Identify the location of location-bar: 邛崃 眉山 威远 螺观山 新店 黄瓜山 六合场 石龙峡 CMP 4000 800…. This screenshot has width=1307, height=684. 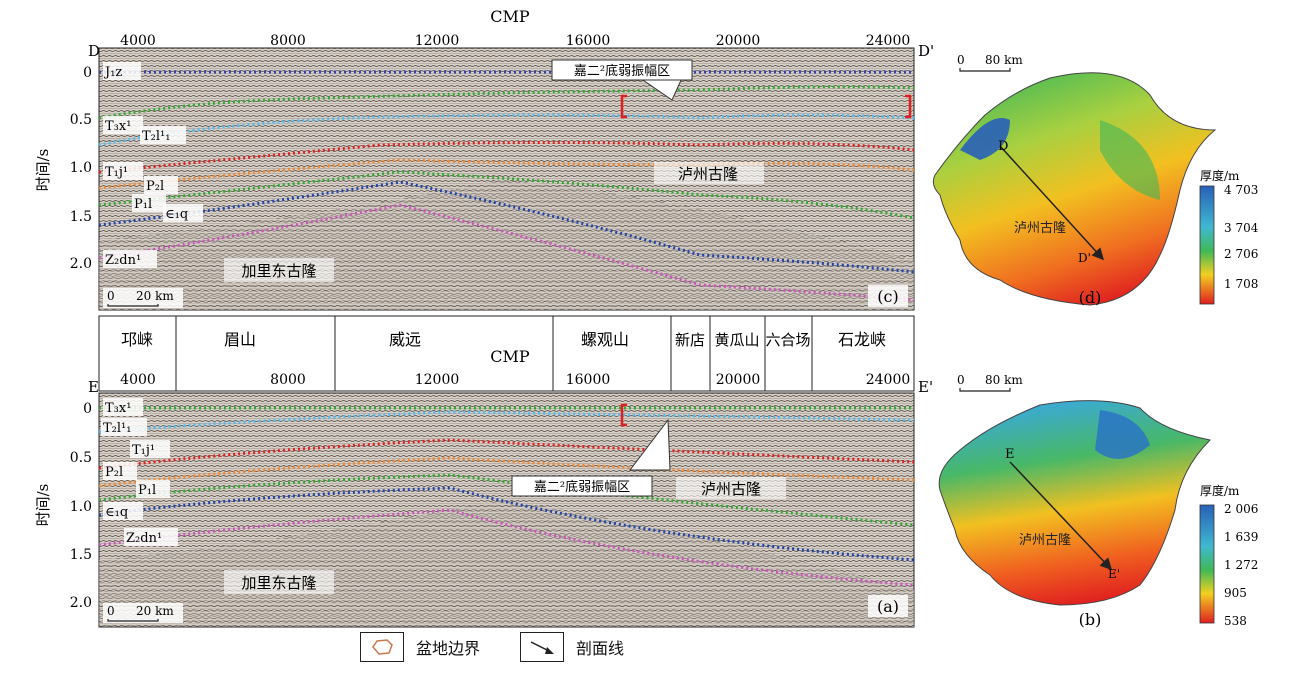
(506, 353).